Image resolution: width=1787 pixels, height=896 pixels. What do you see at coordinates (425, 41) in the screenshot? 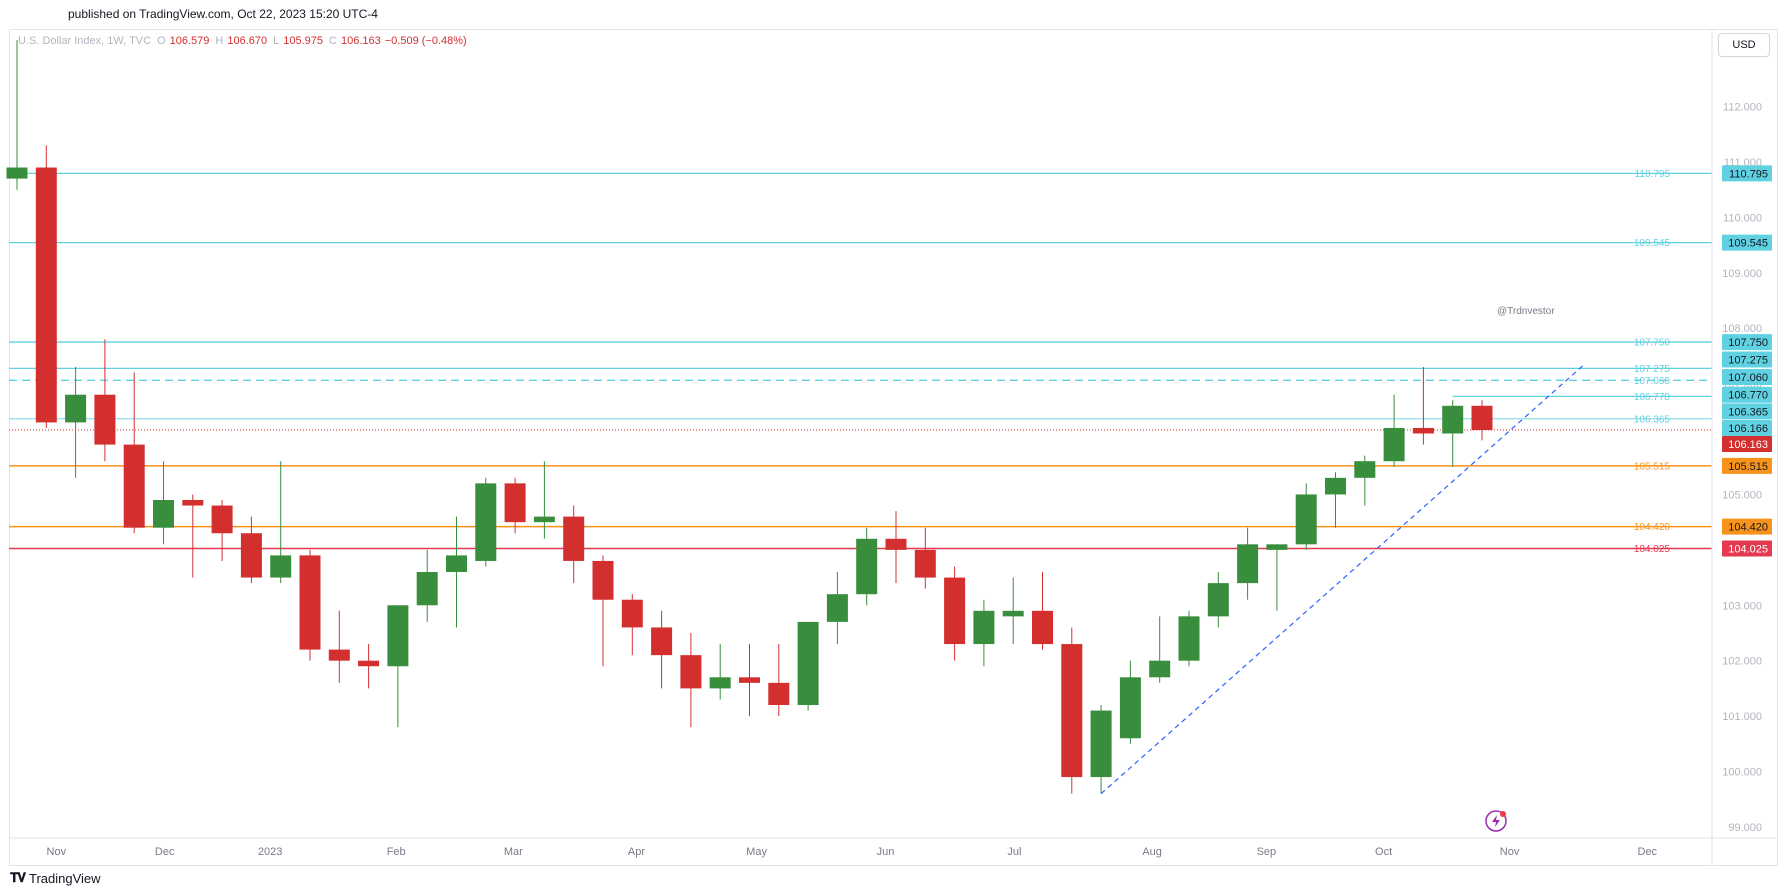
I see `change-value: −0.509 (−0.48%)` at bounding box center [425, 41].